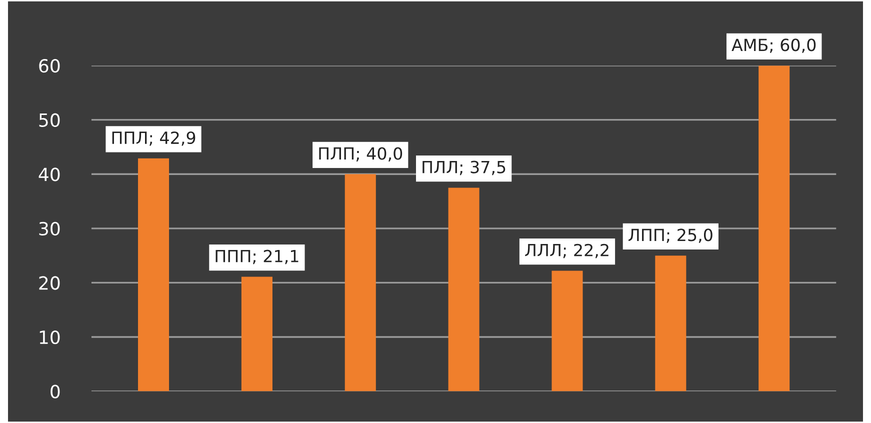  Describe the element at coordinates (49, 66) in the screenshot. I see `y-tick-label: 60` at that location.